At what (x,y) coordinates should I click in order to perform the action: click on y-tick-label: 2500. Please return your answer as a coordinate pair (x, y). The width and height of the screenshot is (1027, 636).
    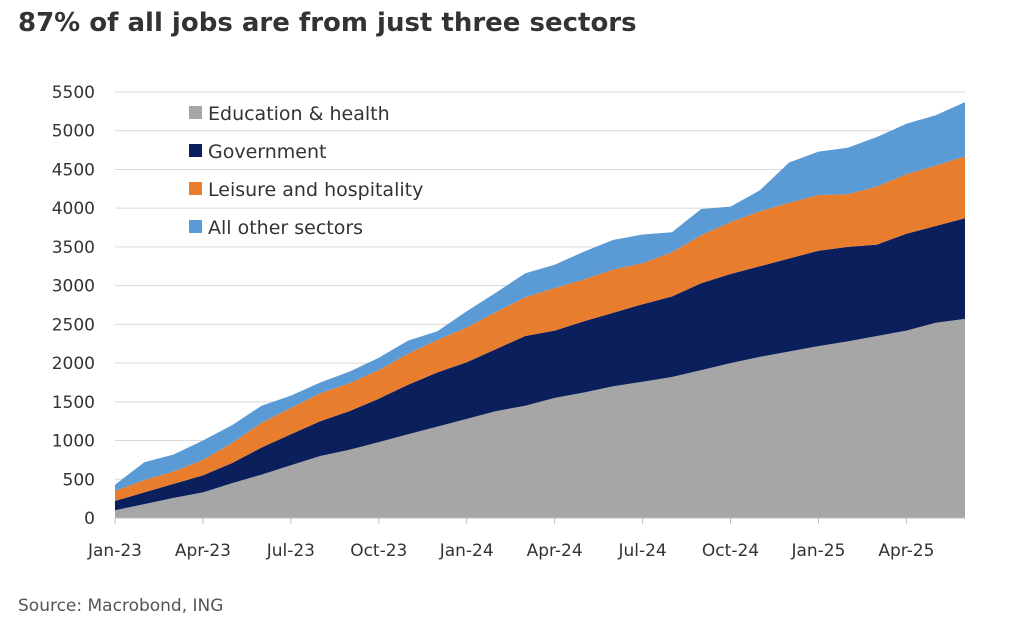
    Looking at the image, I should click on (73, 325).